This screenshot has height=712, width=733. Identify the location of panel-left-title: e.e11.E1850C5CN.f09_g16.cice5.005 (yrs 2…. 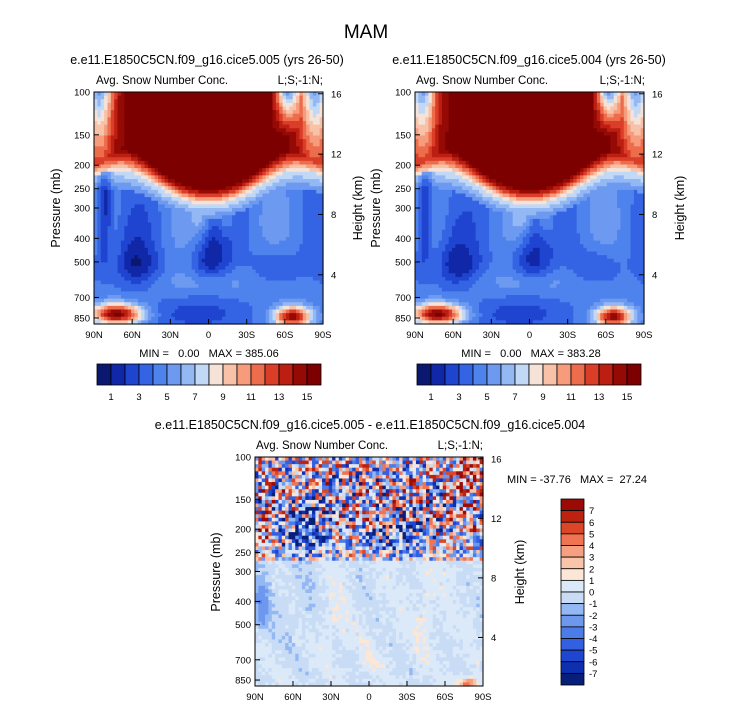
(207, 60).